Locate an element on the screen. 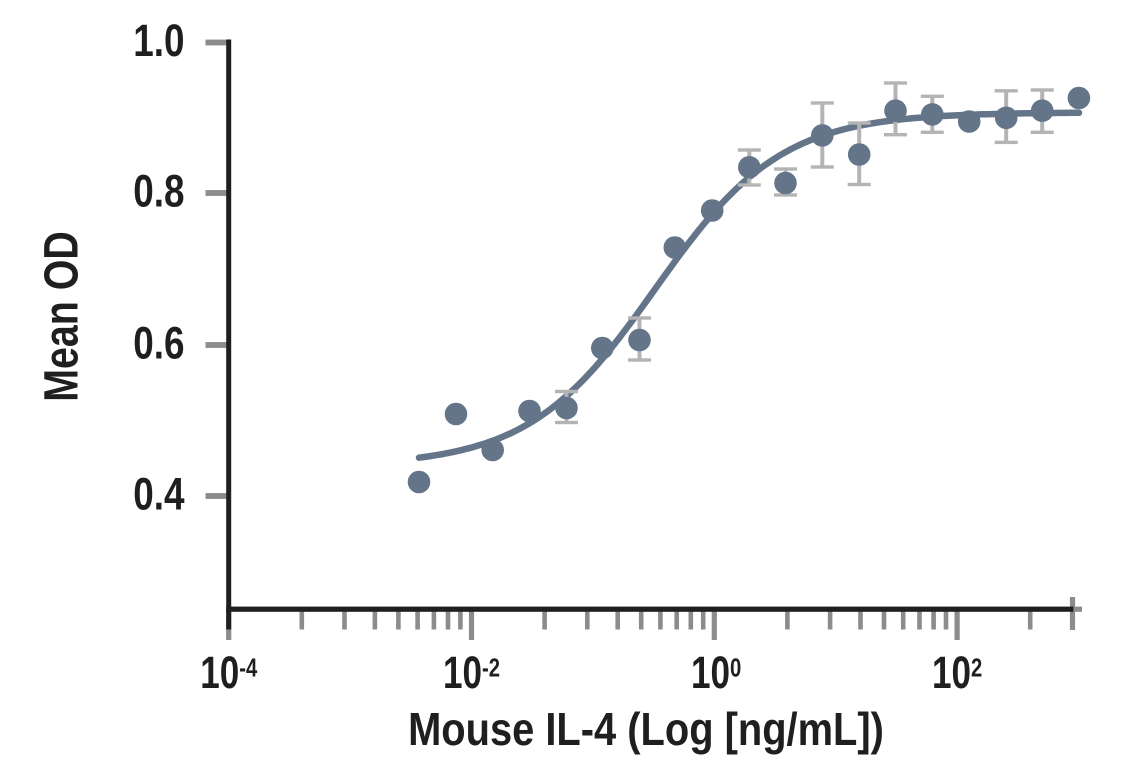 The height and width of the screenshot is (773, 1141). svg-text: 1.0 is located at coordinates (158, 41).